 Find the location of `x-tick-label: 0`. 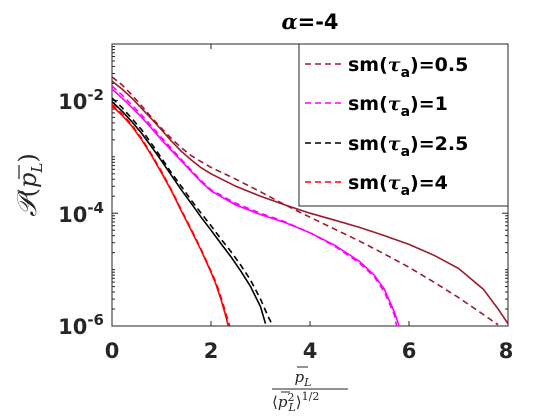

x-tick-label: 0 is located at coordinates (112, 351).